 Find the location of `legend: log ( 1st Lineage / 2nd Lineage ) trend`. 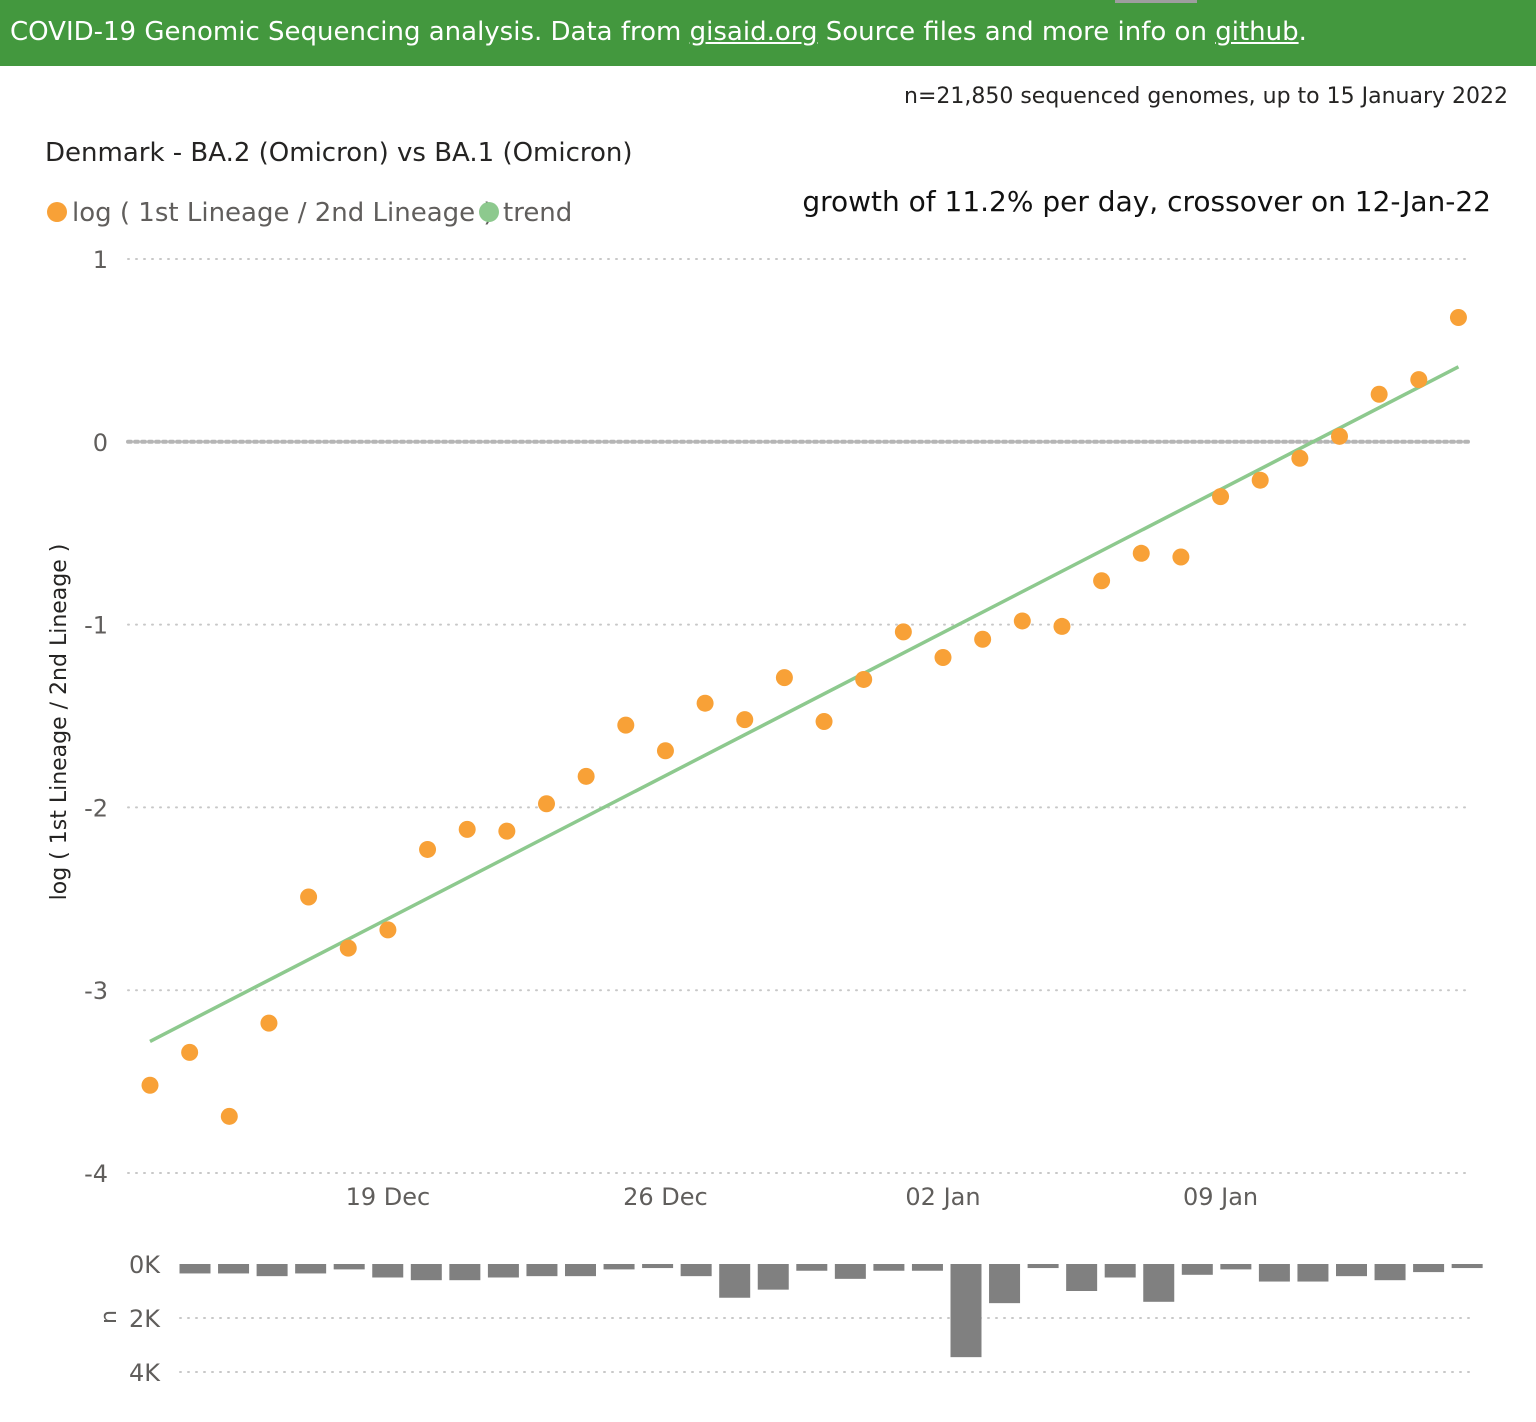

legend: log ( 1st Lineage / 2nd Lineage ) trend is located at coordinates (309, 213).